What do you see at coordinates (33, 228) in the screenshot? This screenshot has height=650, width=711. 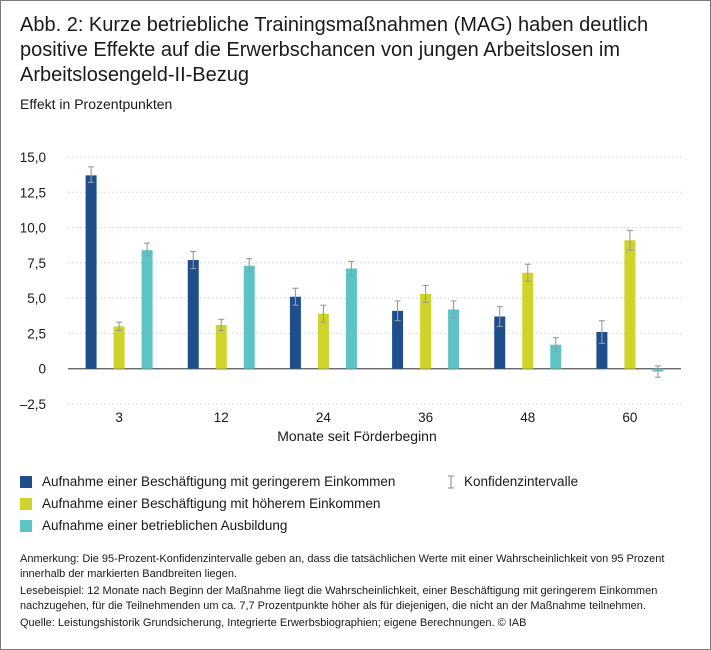 I see `y-tick-label: 10,0` at bounding box center [33, 228].